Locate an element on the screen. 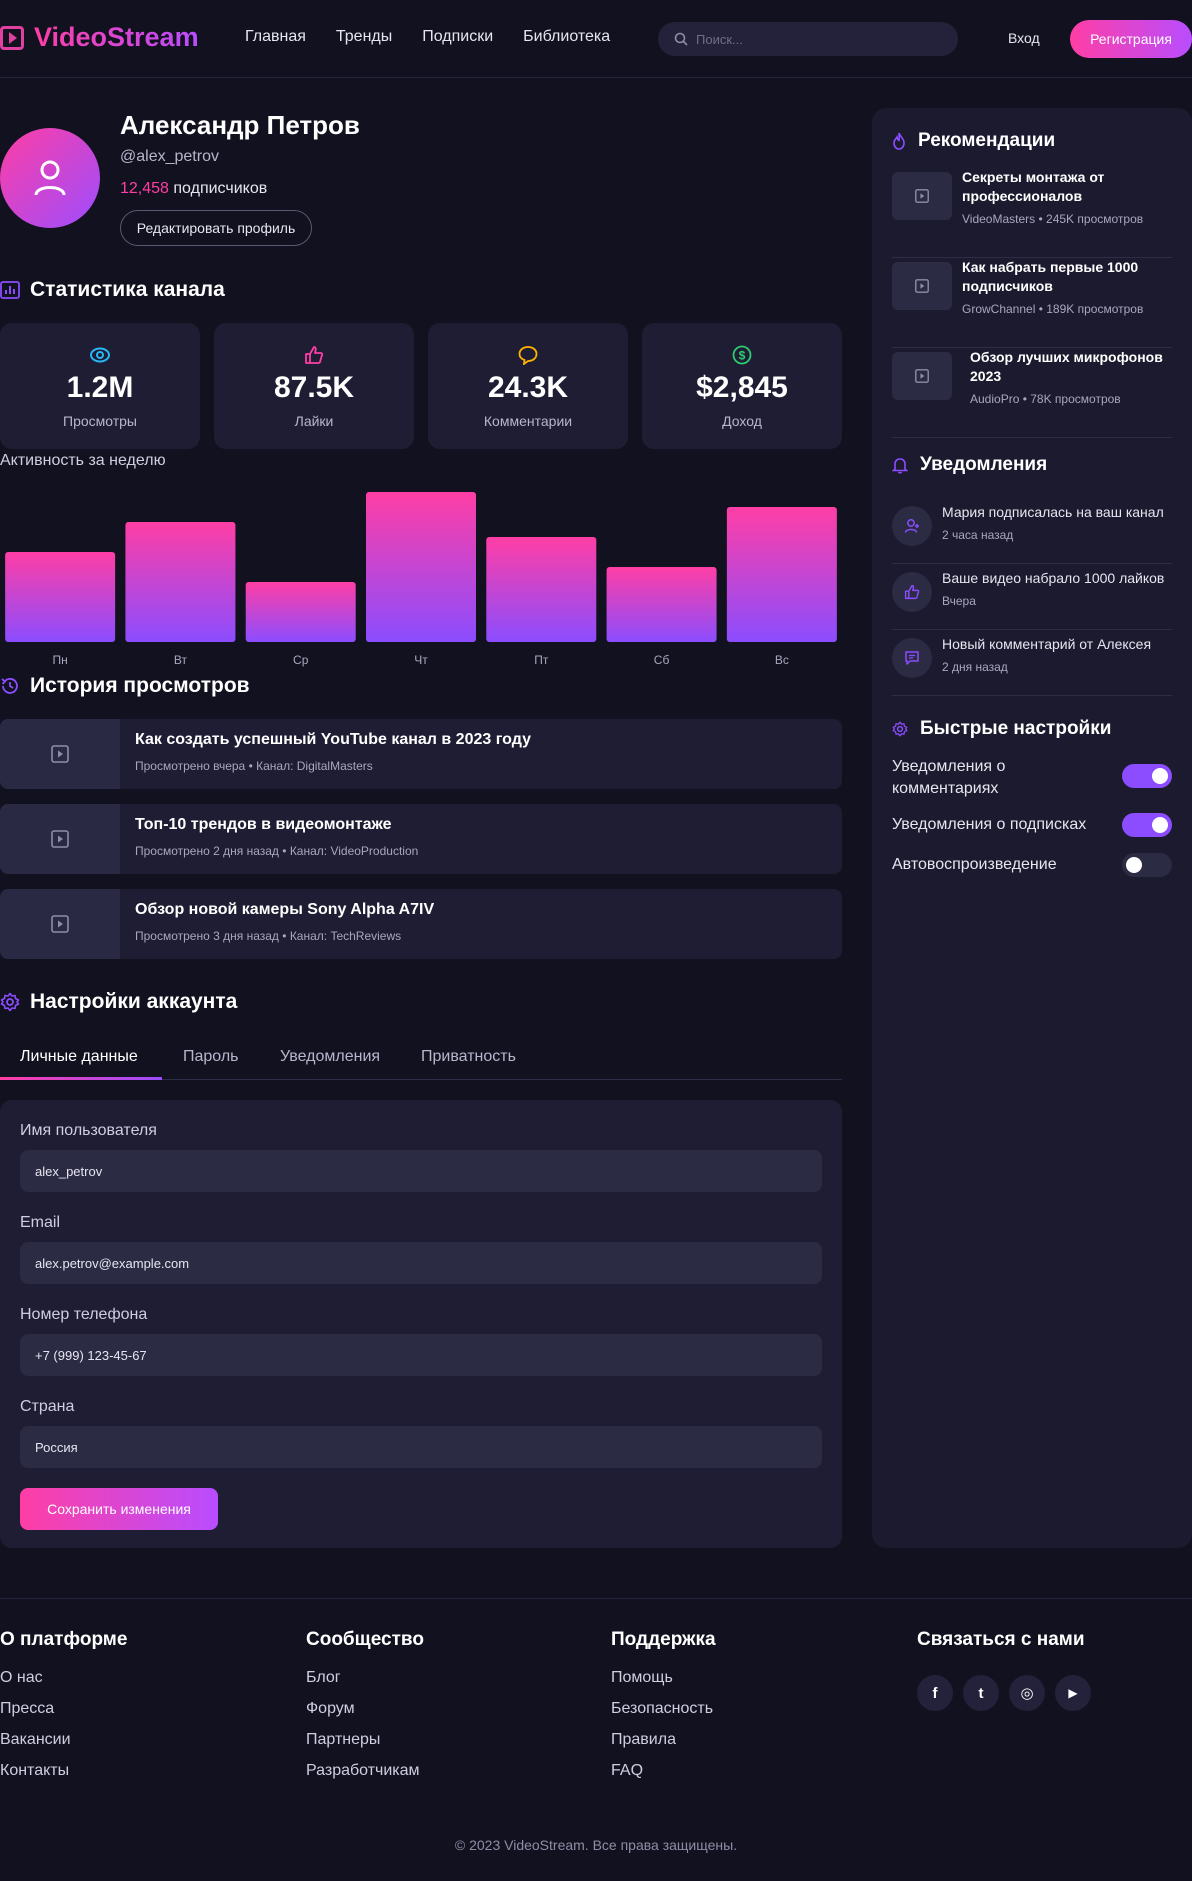  stat-value: 24.3K is located at coordinates (528, 387).